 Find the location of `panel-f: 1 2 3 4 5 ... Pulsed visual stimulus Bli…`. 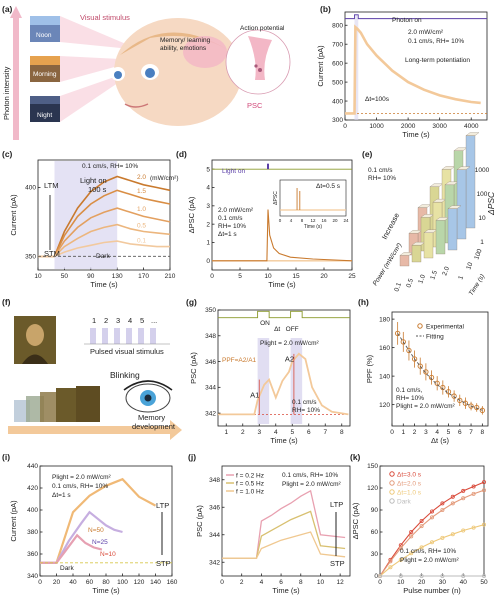

panel-f: 1 2 3 4 5 ... Pulsed visual stimulus Bli… is located at coordinates (95, 378).